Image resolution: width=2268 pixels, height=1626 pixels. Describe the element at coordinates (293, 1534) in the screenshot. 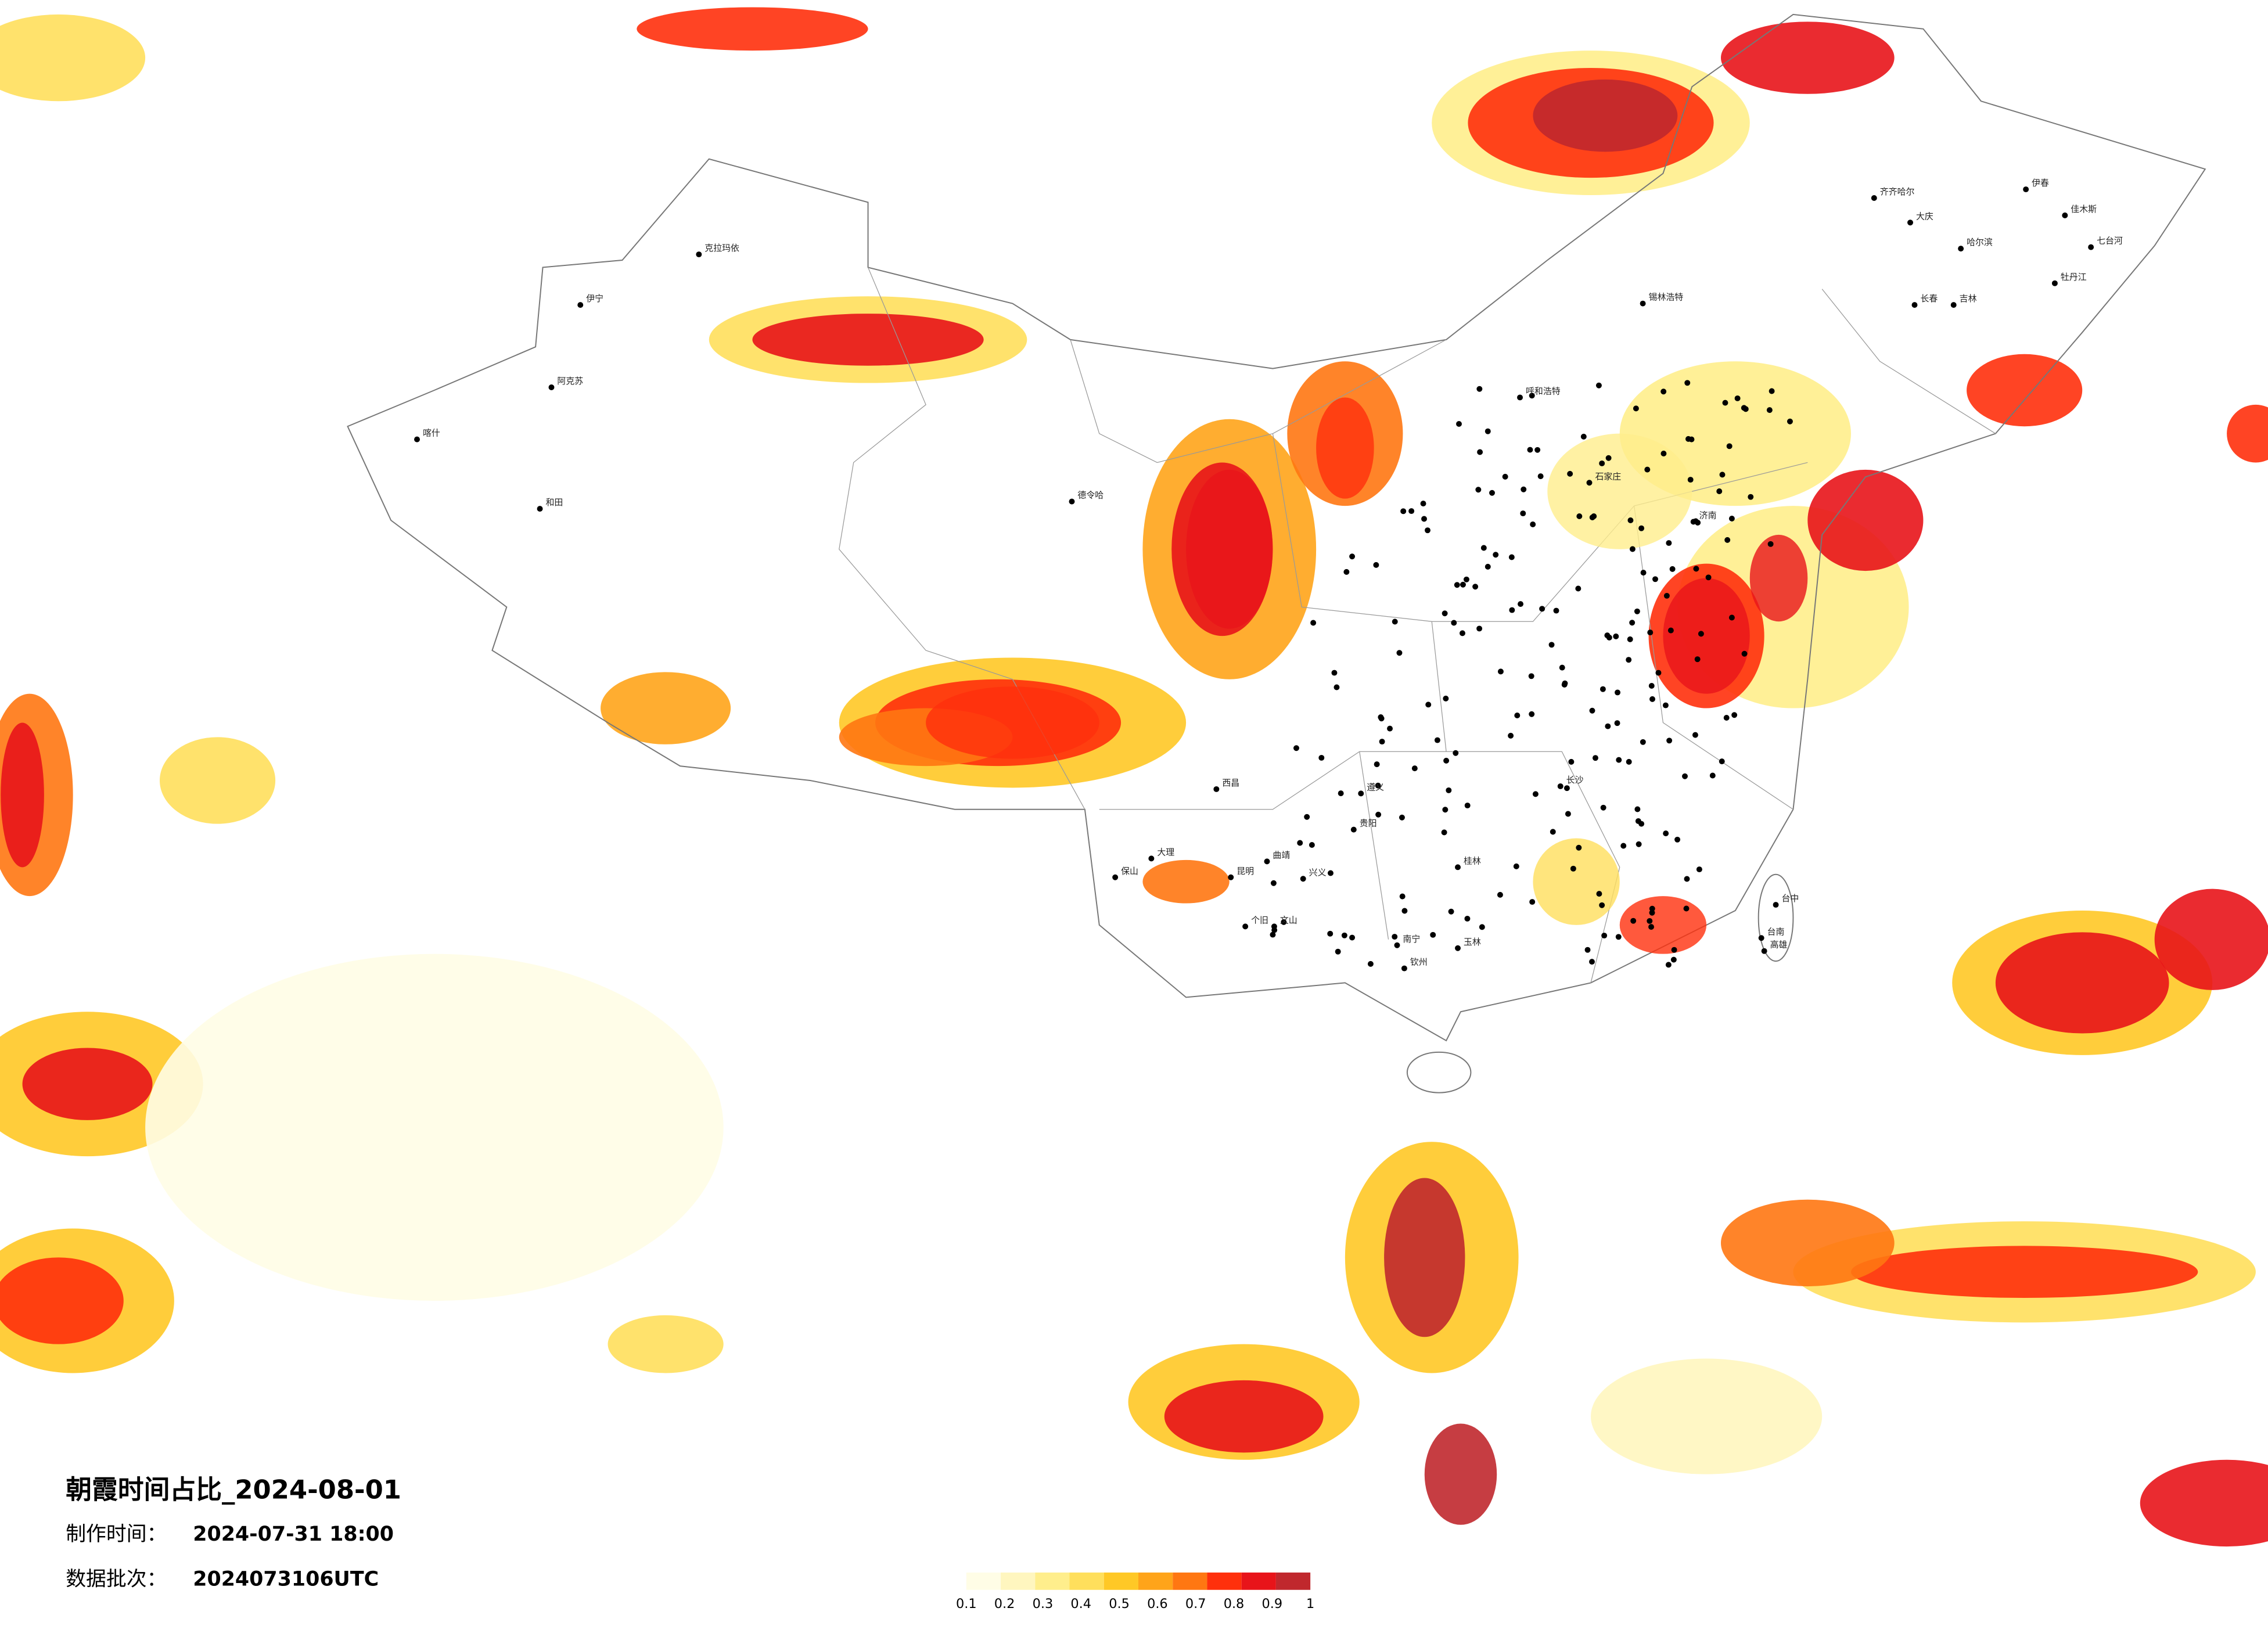

I see `produced-value: 2024-07-31 18:00` at that location.